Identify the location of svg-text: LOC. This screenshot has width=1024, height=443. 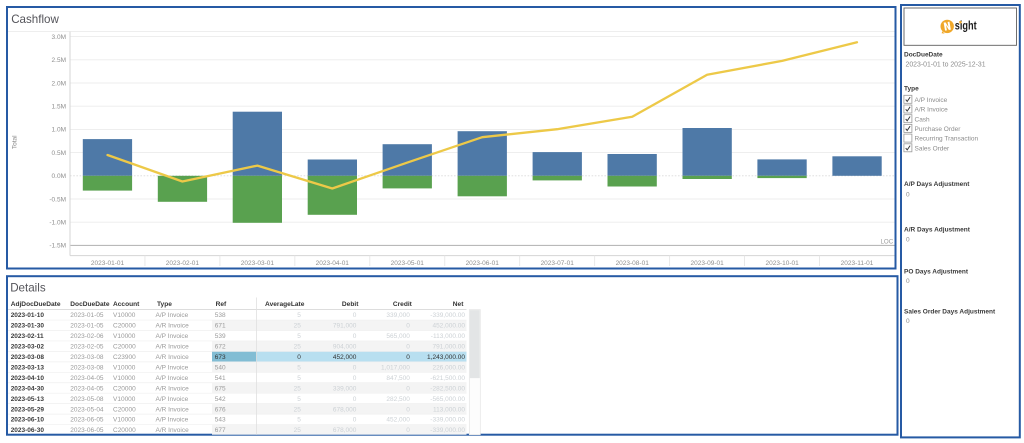
(886, 241).